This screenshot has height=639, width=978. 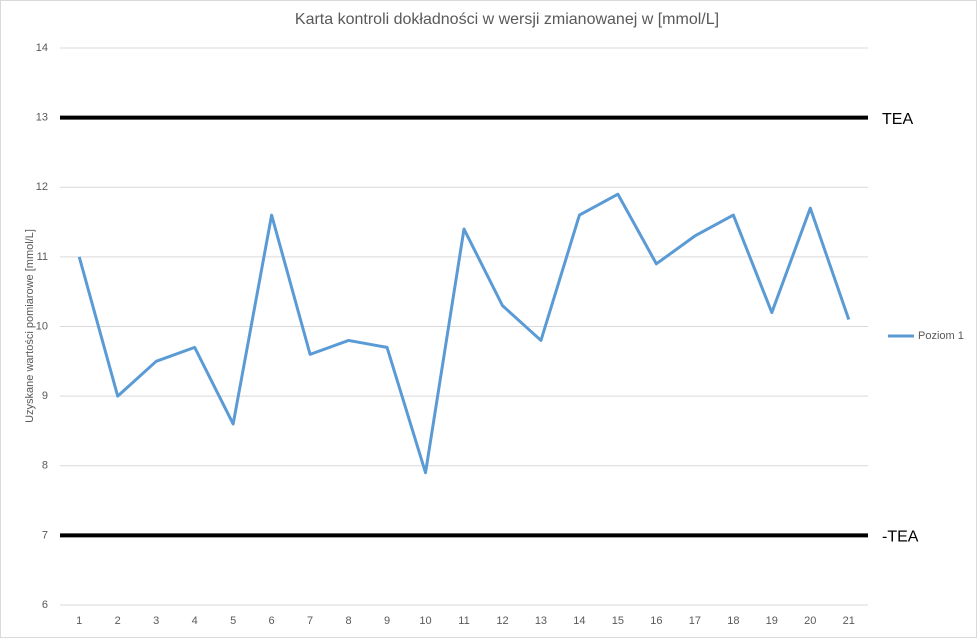 What do you see at coordinates (195, 621) in the screenshot?
I see `x-tick-label: 4` at bounding box center [195, 621].